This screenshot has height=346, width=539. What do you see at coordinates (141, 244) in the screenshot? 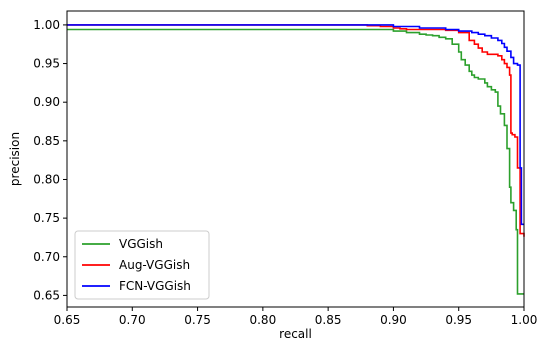
I see `legend-label: VGGish` at bounding box center [141, 244].